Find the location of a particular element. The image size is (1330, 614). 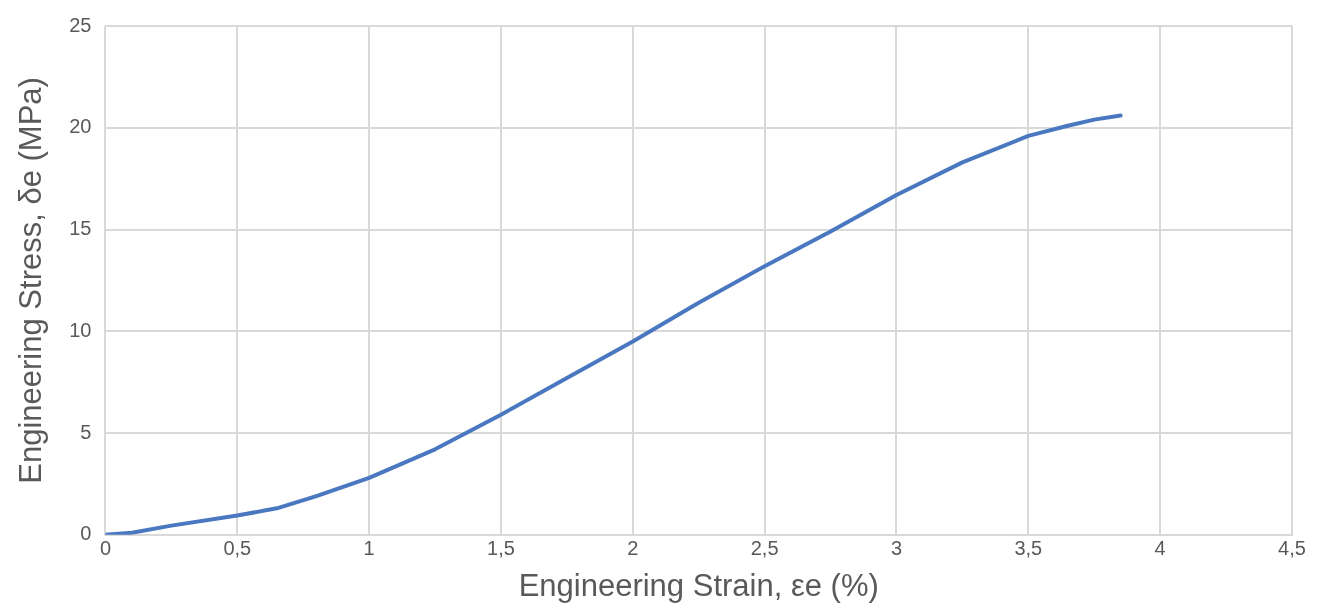

y-tick-label: 0 is located at coordinates (86, 533).